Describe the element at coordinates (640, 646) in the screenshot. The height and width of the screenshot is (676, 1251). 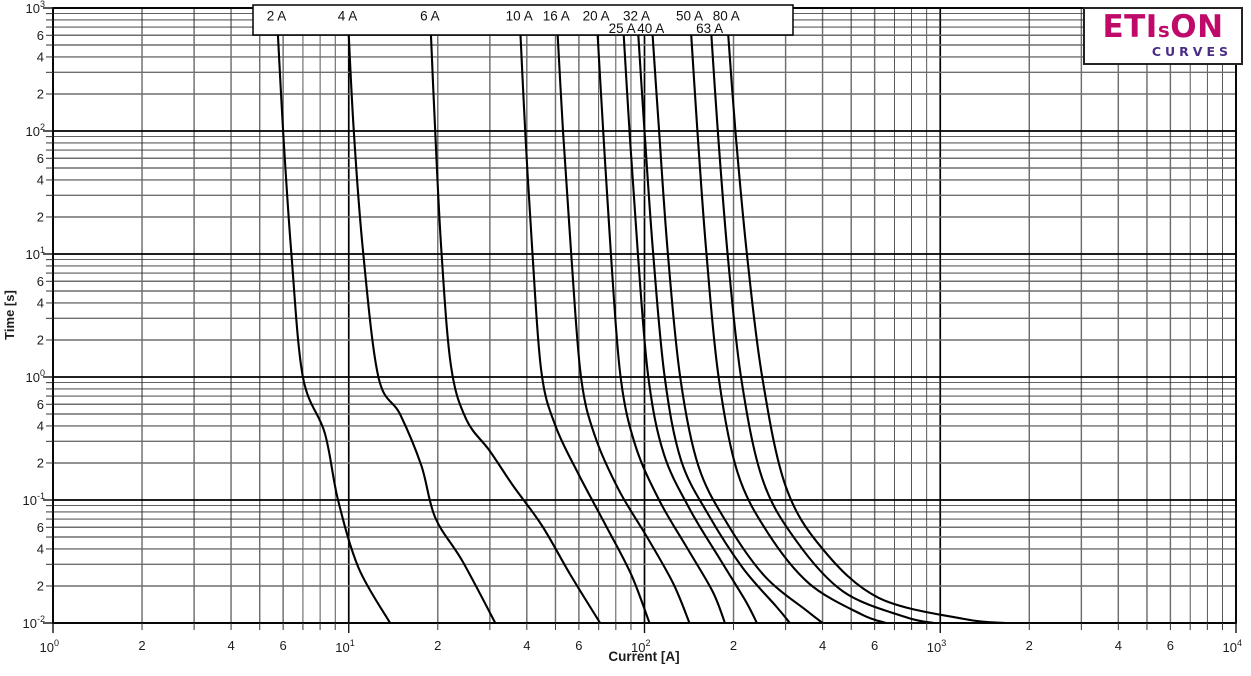
I see `x-axis-tick-label: 10²` at that location.